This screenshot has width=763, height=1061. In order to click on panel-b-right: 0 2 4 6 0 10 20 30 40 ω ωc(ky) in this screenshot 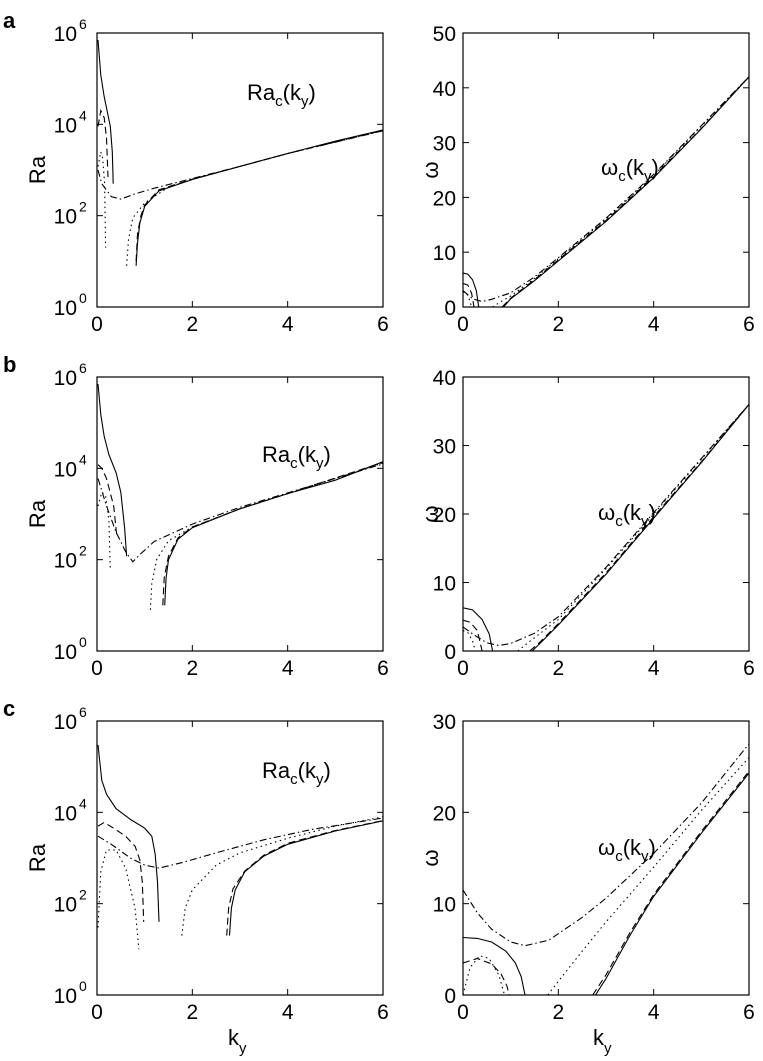, I will do `click(586, 523)`.